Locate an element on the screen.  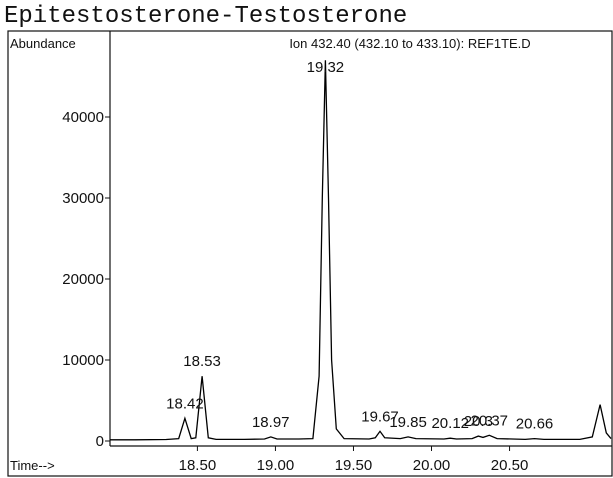
x-tick-label: 20.50 is located at coordinates (510, 465).